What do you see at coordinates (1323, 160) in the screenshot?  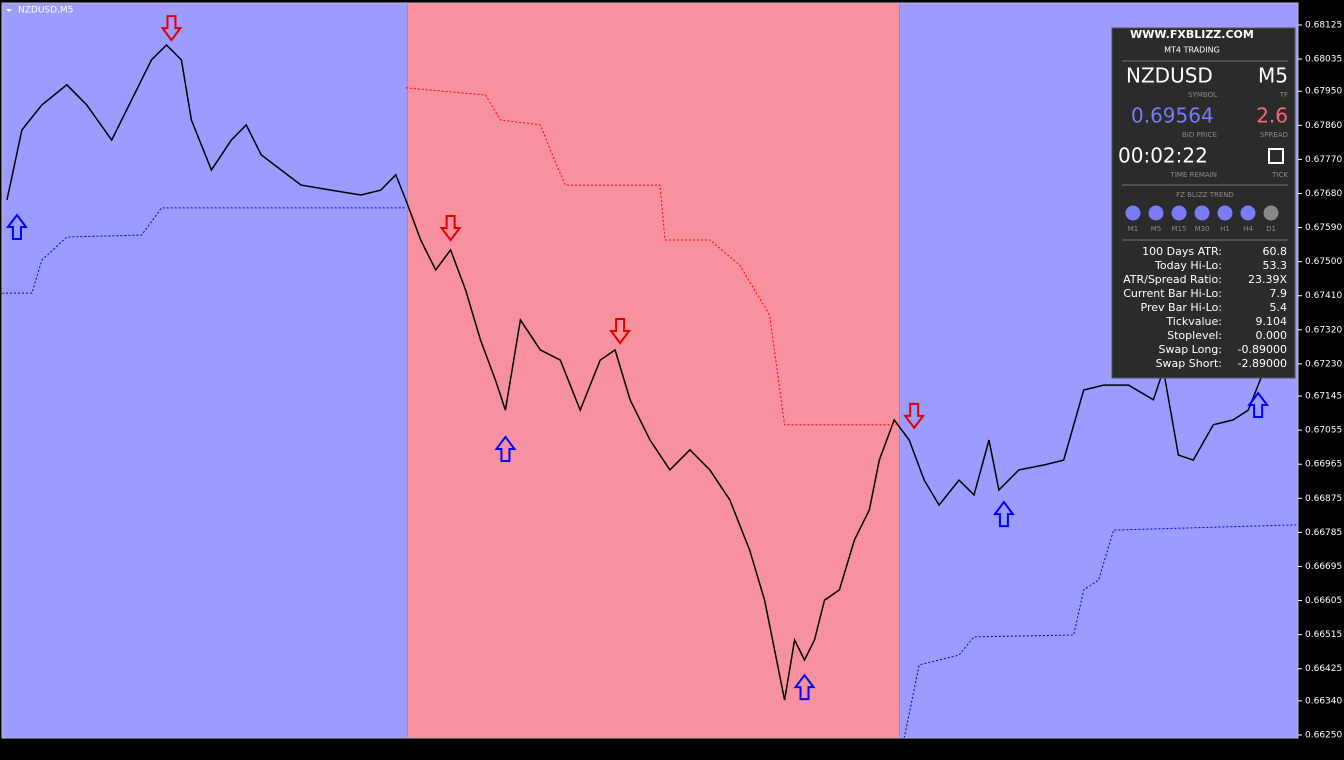 I see `y-tick-label: 0.67770` at bounding box center [1323, 160].